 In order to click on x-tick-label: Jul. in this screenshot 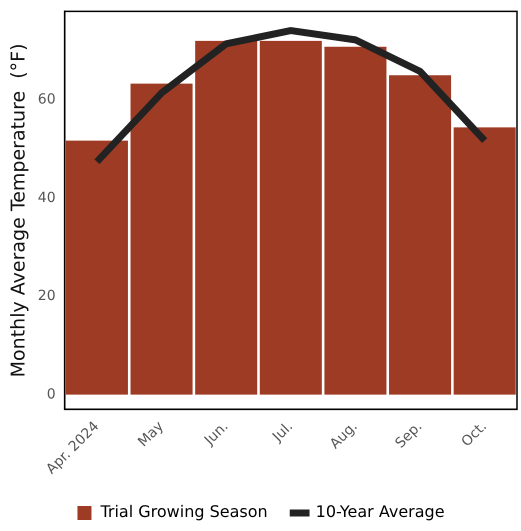, I will do `click(282, 432)`.